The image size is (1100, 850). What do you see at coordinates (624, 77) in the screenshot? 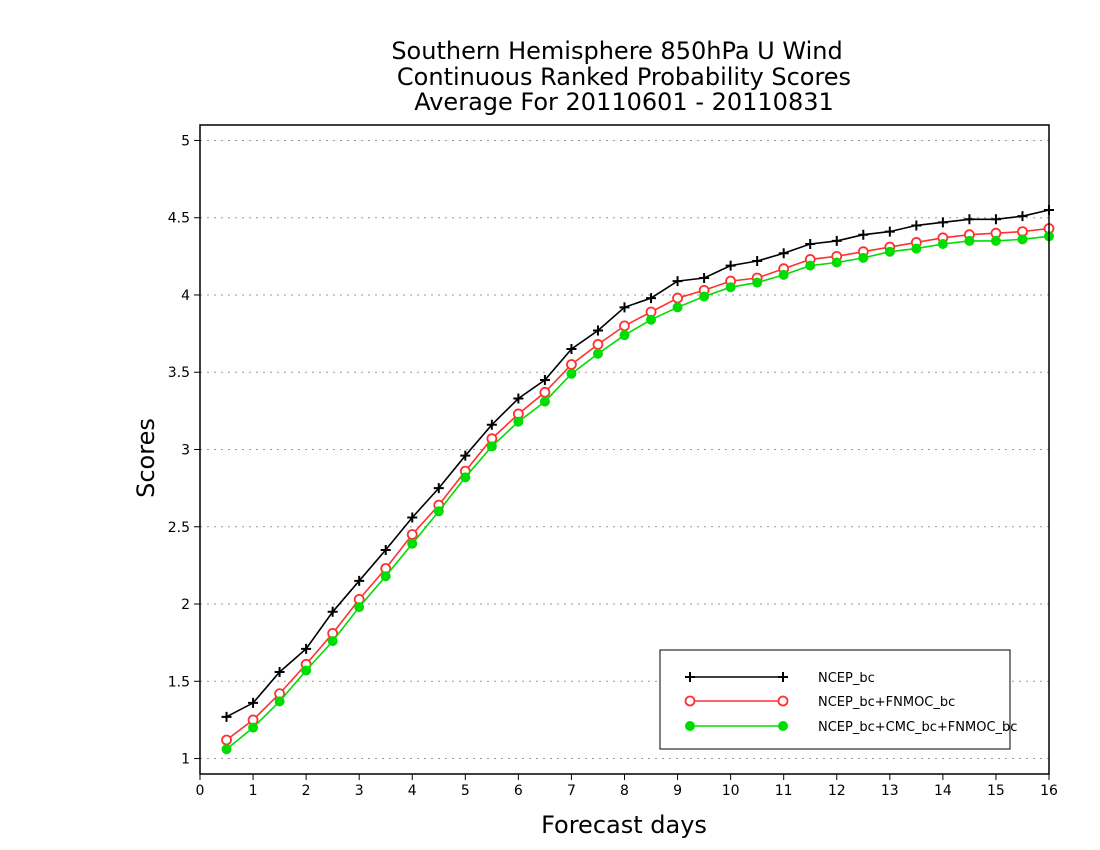
I see `title-line-2: Continuous Ranked Probability Scores` at bounding box center [624, 77].